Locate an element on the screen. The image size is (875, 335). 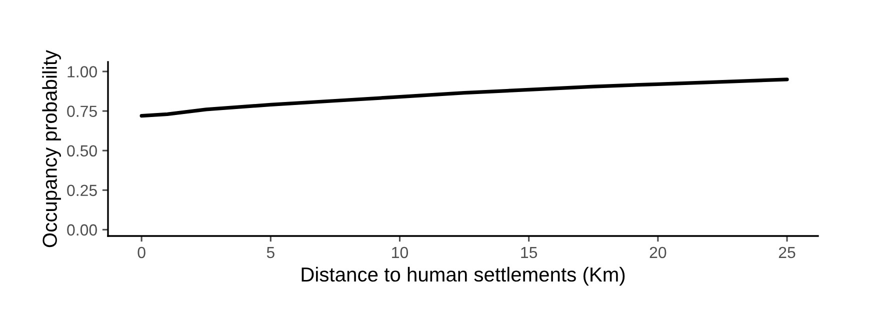
y-tick-label: 0.75 is located at coordinates (82, 111).